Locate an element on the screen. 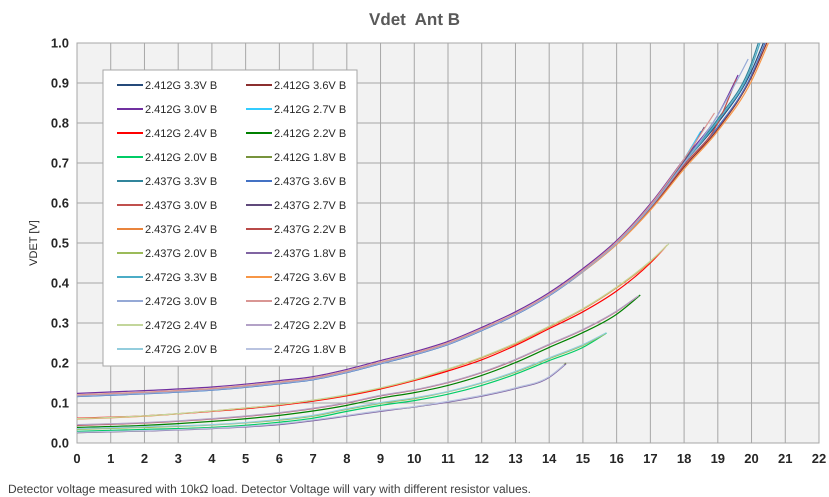  y-axis-title: VDET [V] is located at coordinates (34, 243).